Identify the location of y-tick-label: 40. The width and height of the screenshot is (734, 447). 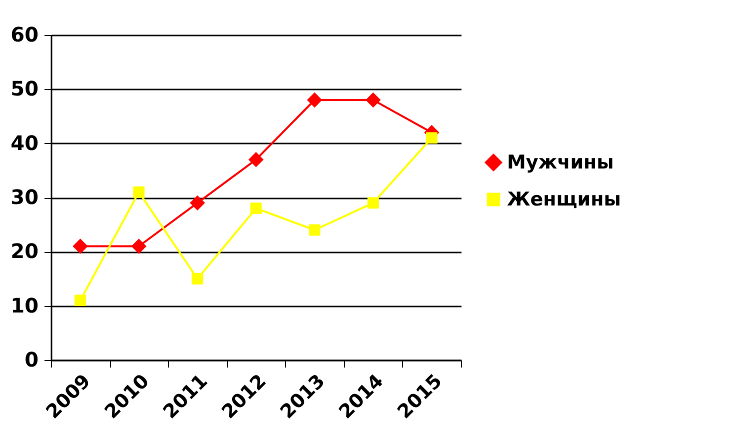
(24, 142).